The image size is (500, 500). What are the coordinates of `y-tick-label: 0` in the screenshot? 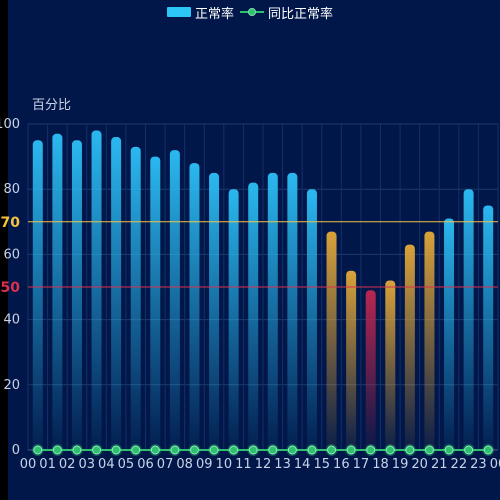 It's located at (16, 450).